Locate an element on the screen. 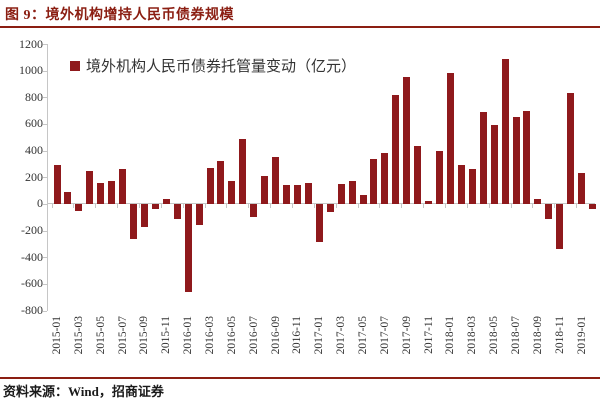 The height and width of the screenshot is (401, 600). title-rule is located at coordinates (300, 27).